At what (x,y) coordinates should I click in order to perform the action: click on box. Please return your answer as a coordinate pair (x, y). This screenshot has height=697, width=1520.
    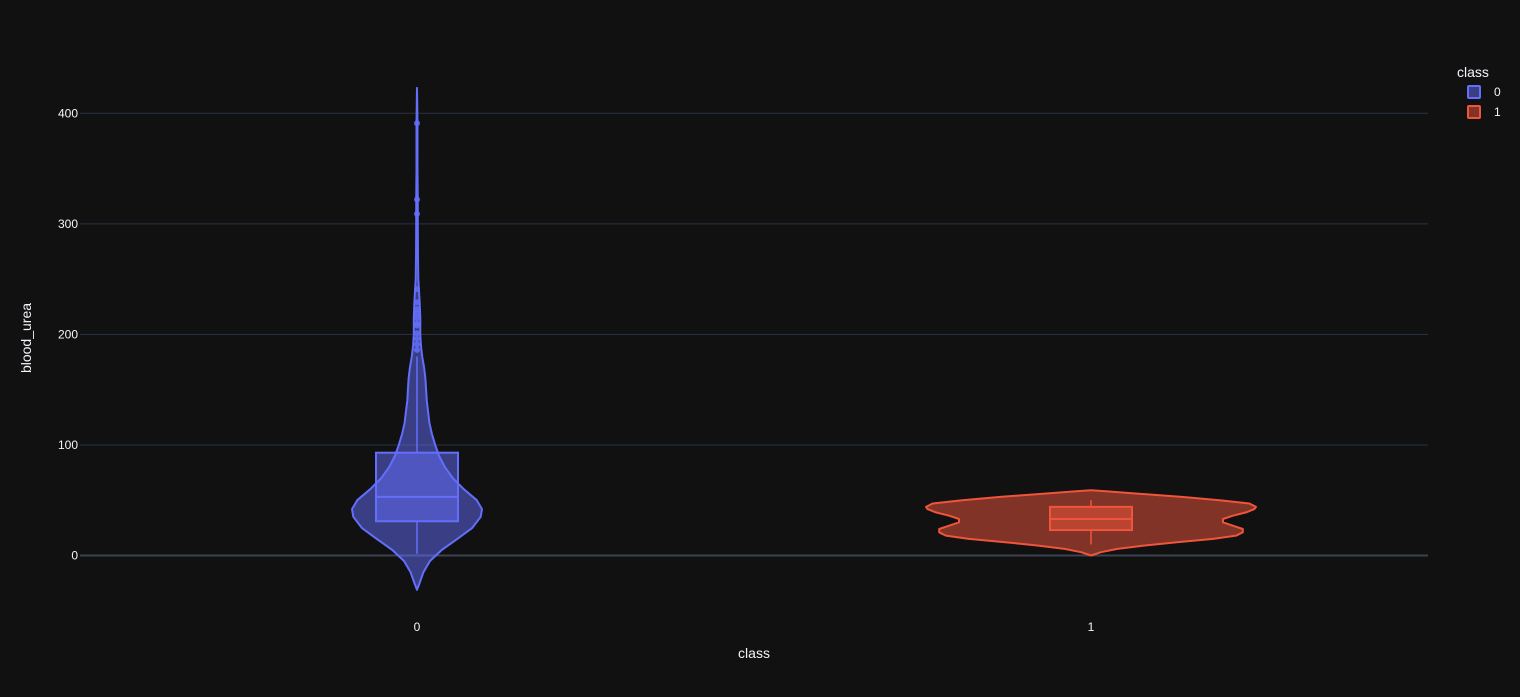
    Looking at the image, I should click on (417, 487).